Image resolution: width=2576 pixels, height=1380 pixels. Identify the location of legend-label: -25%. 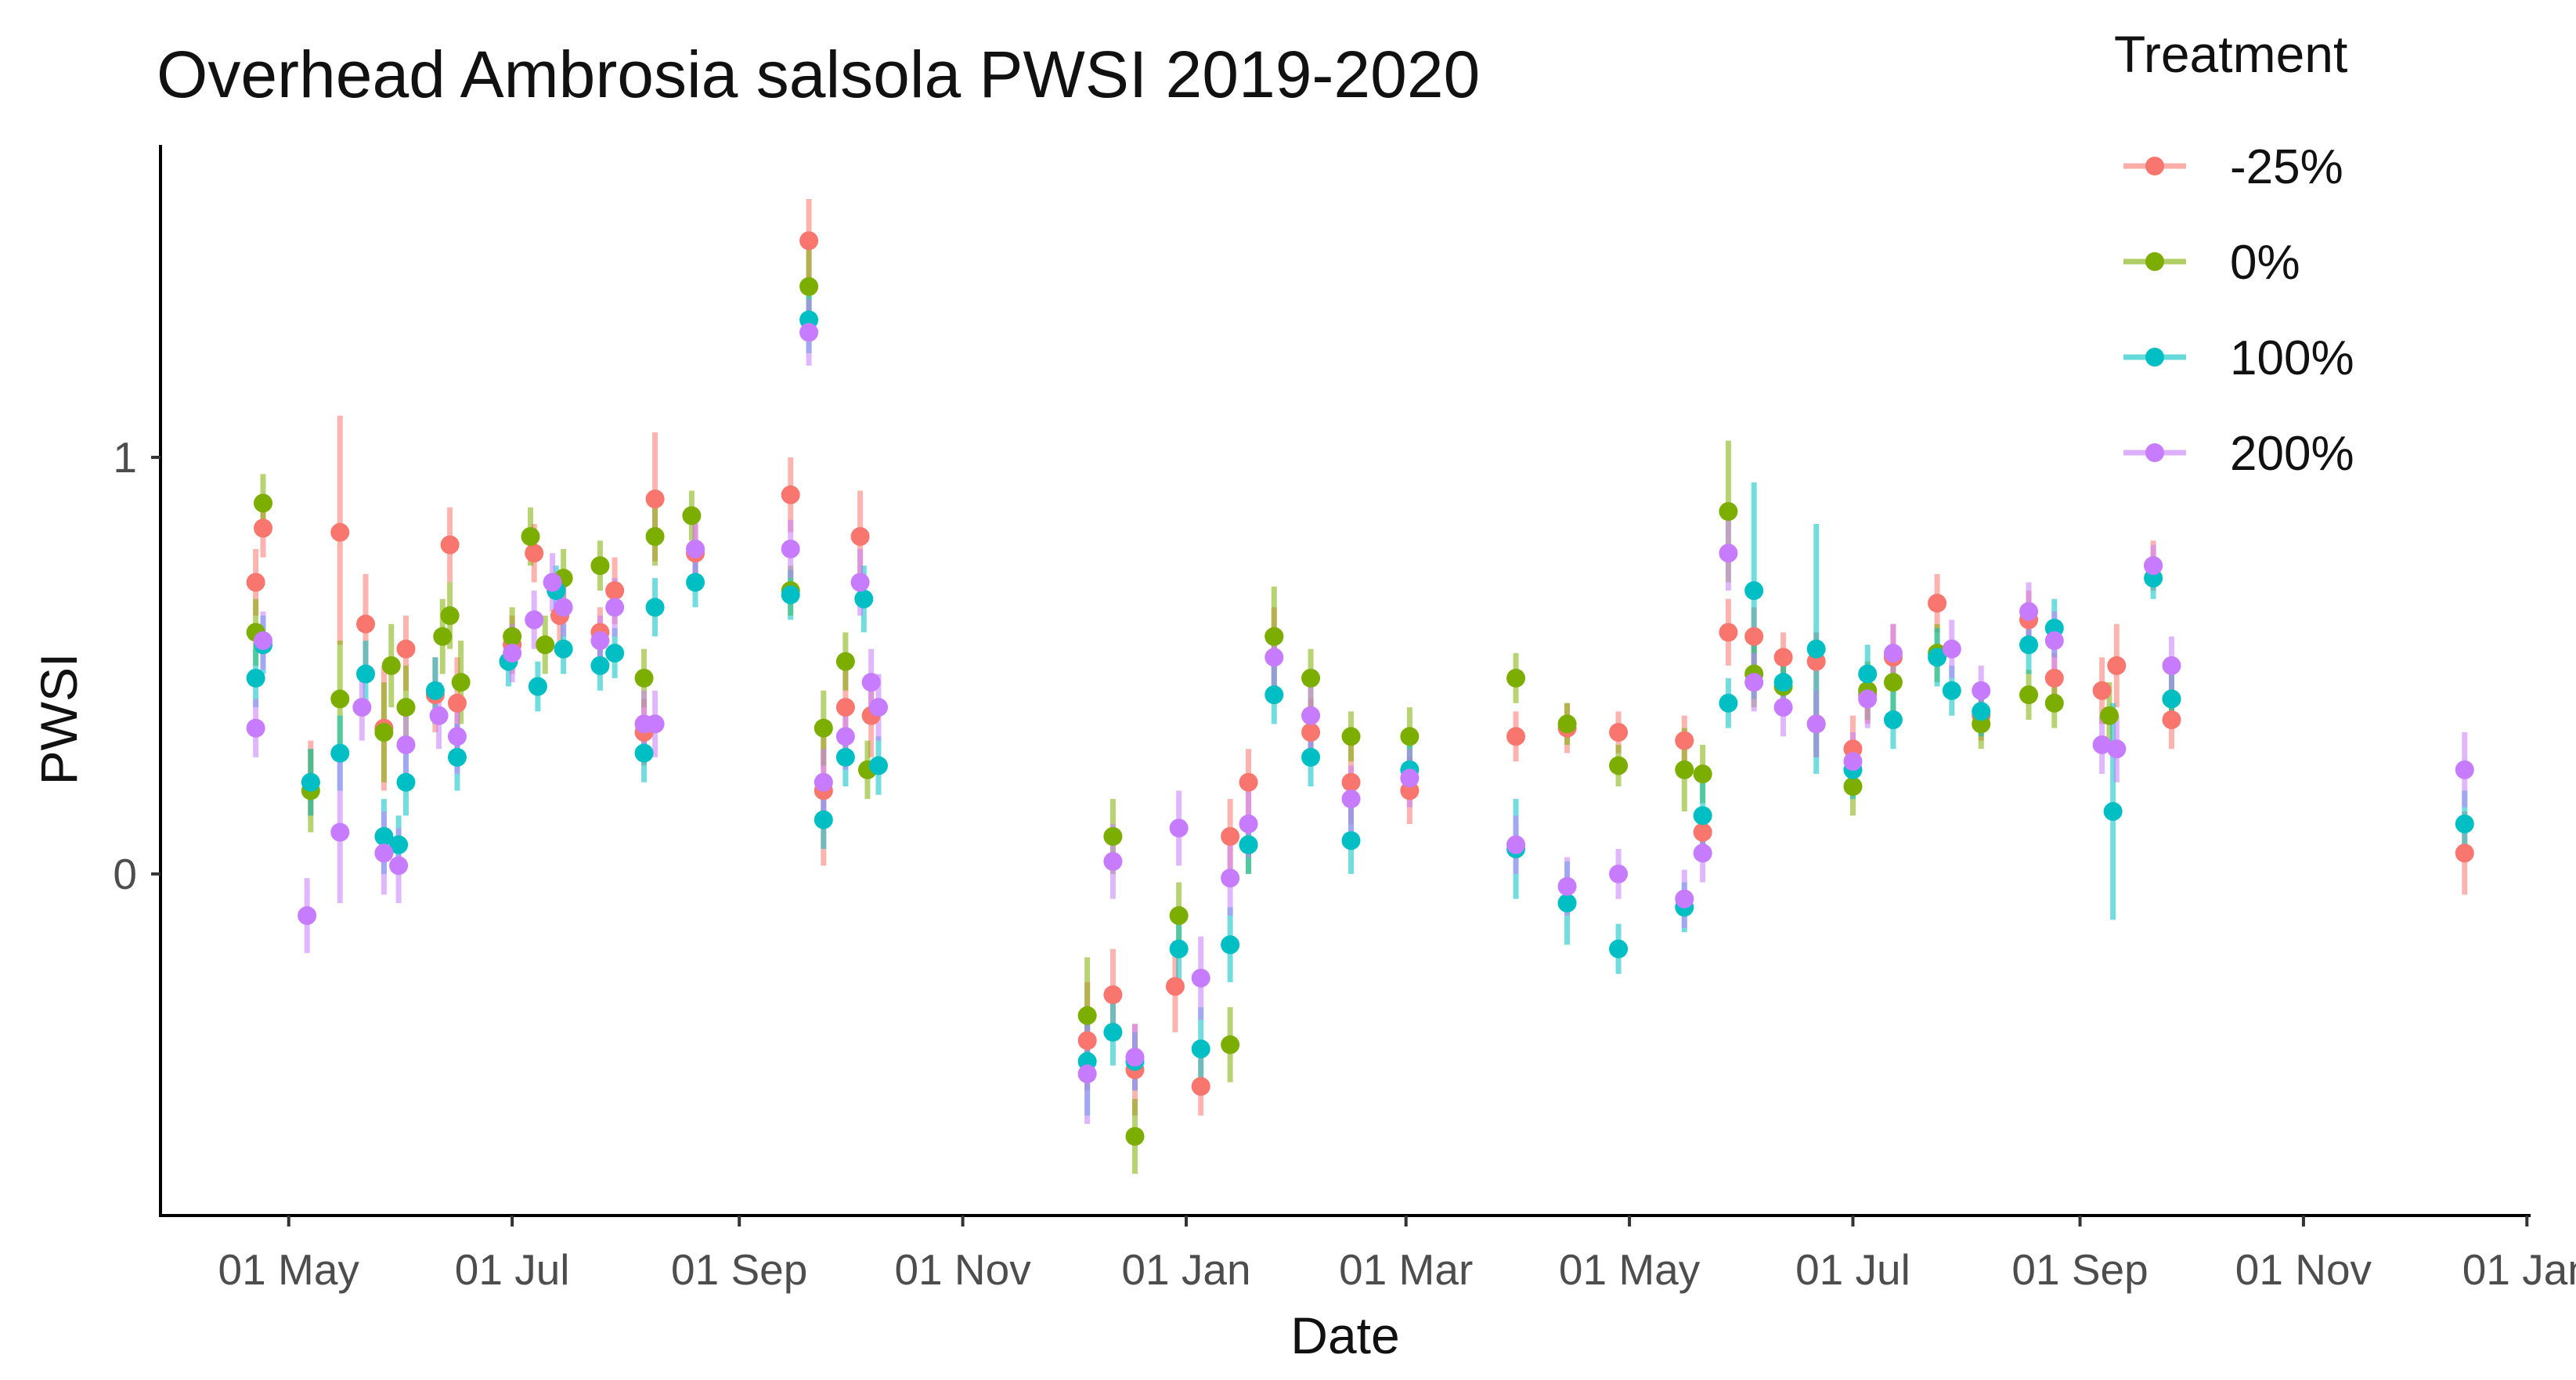
(2286, 167).